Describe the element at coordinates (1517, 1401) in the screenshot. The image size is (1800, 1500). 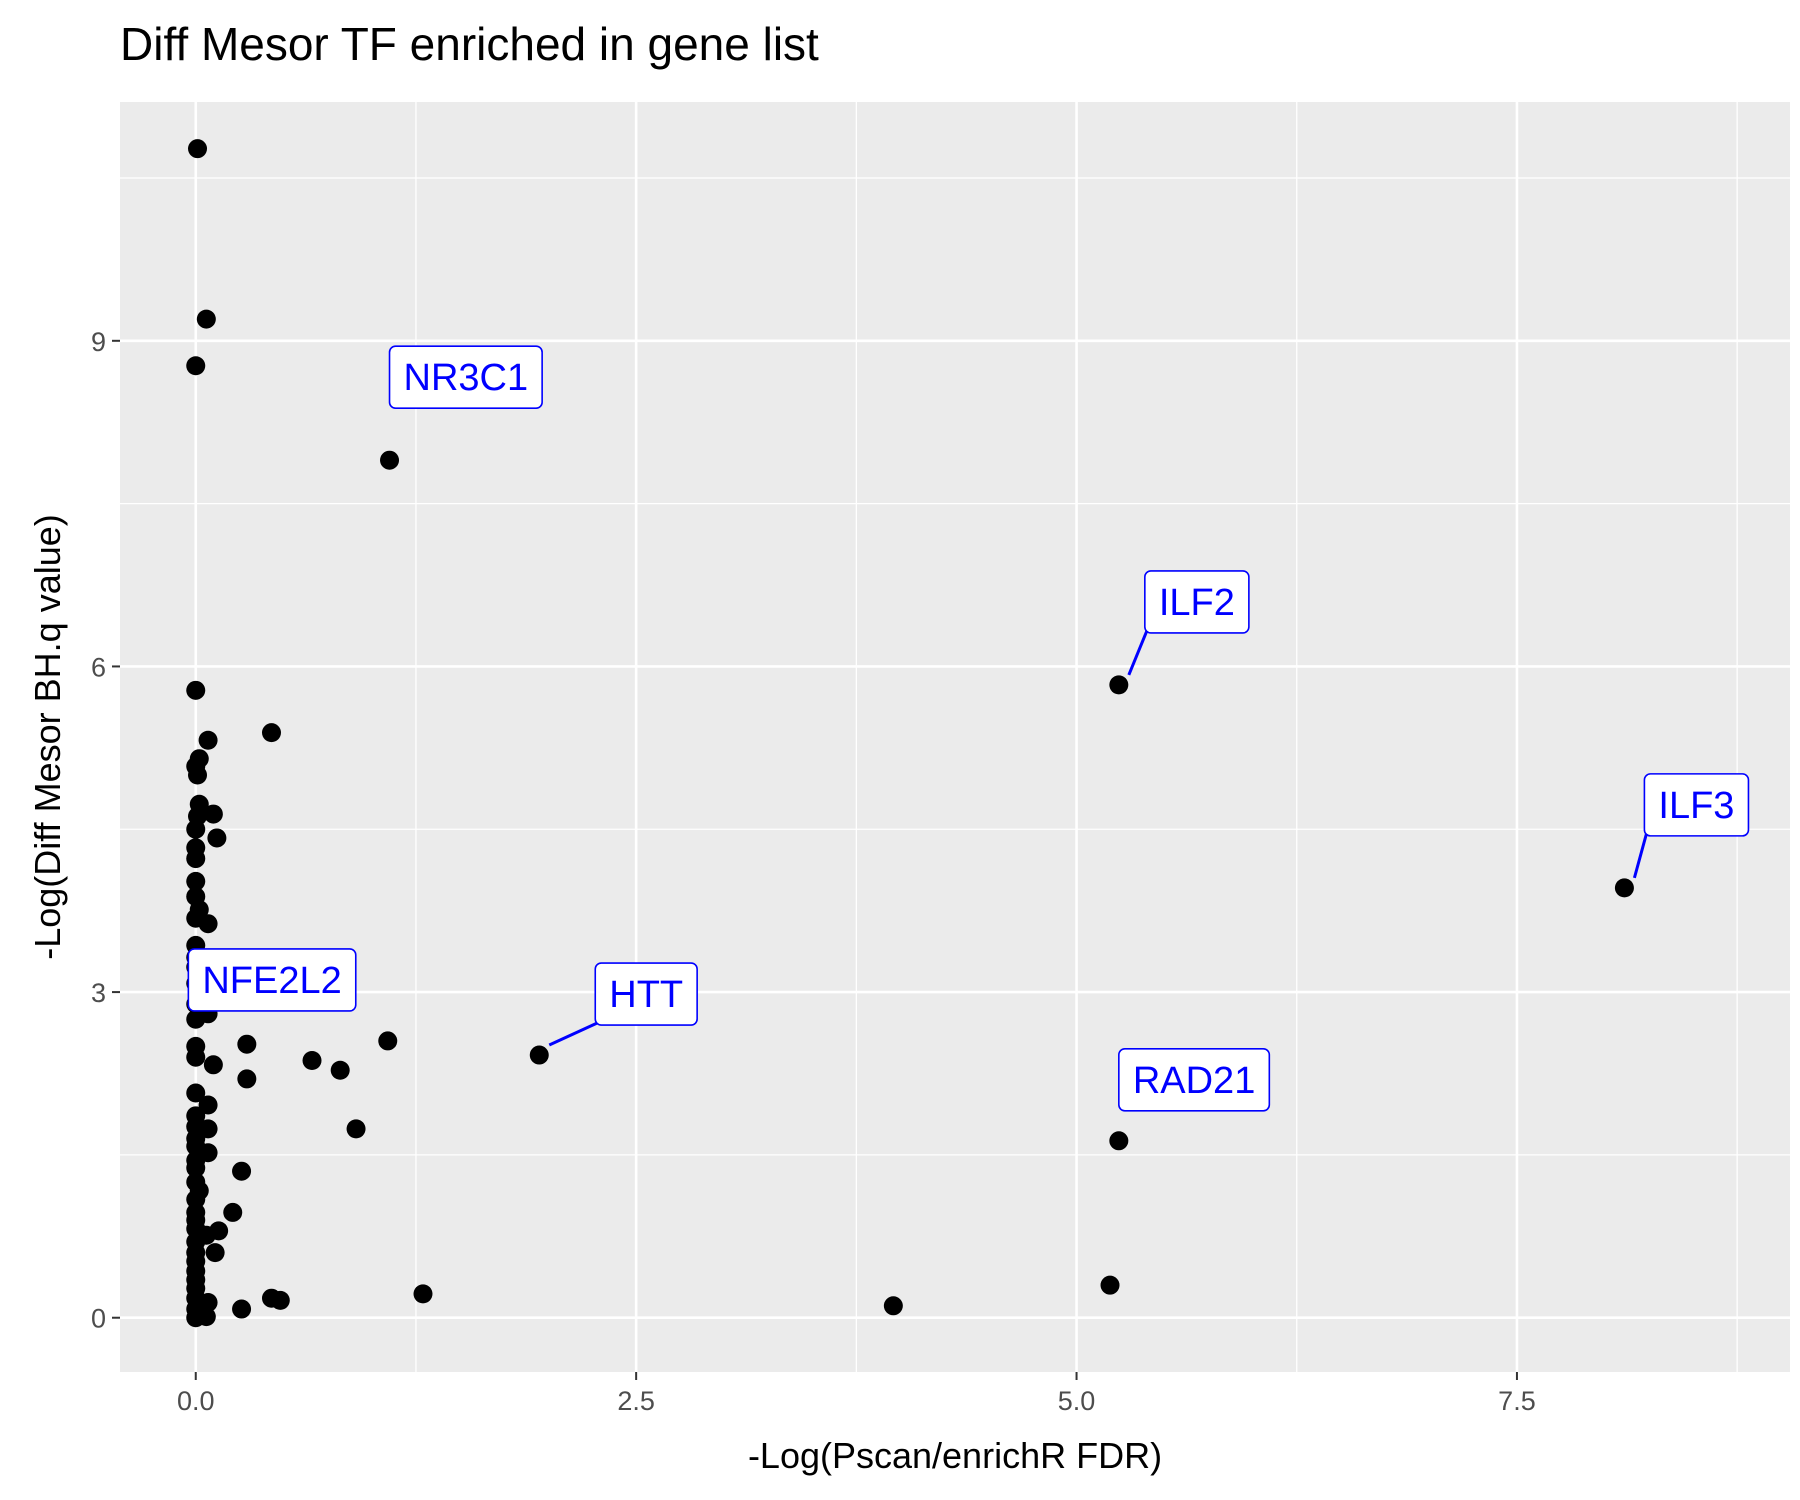
I see `x-tick-label: 7.5` at that location.